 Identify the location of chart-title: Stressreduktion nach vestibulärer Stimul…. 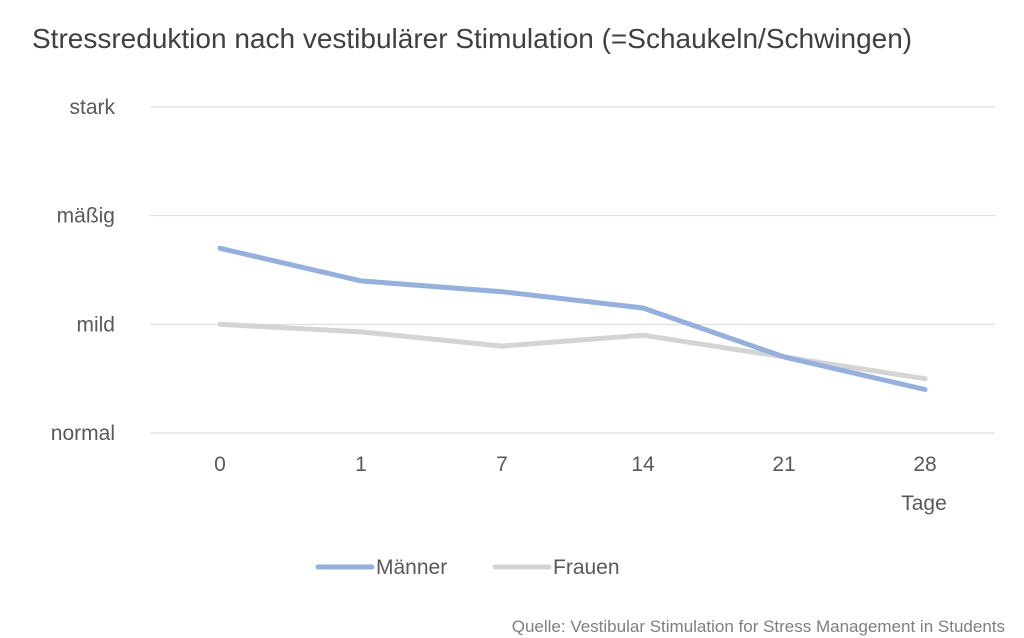
(472, 38).